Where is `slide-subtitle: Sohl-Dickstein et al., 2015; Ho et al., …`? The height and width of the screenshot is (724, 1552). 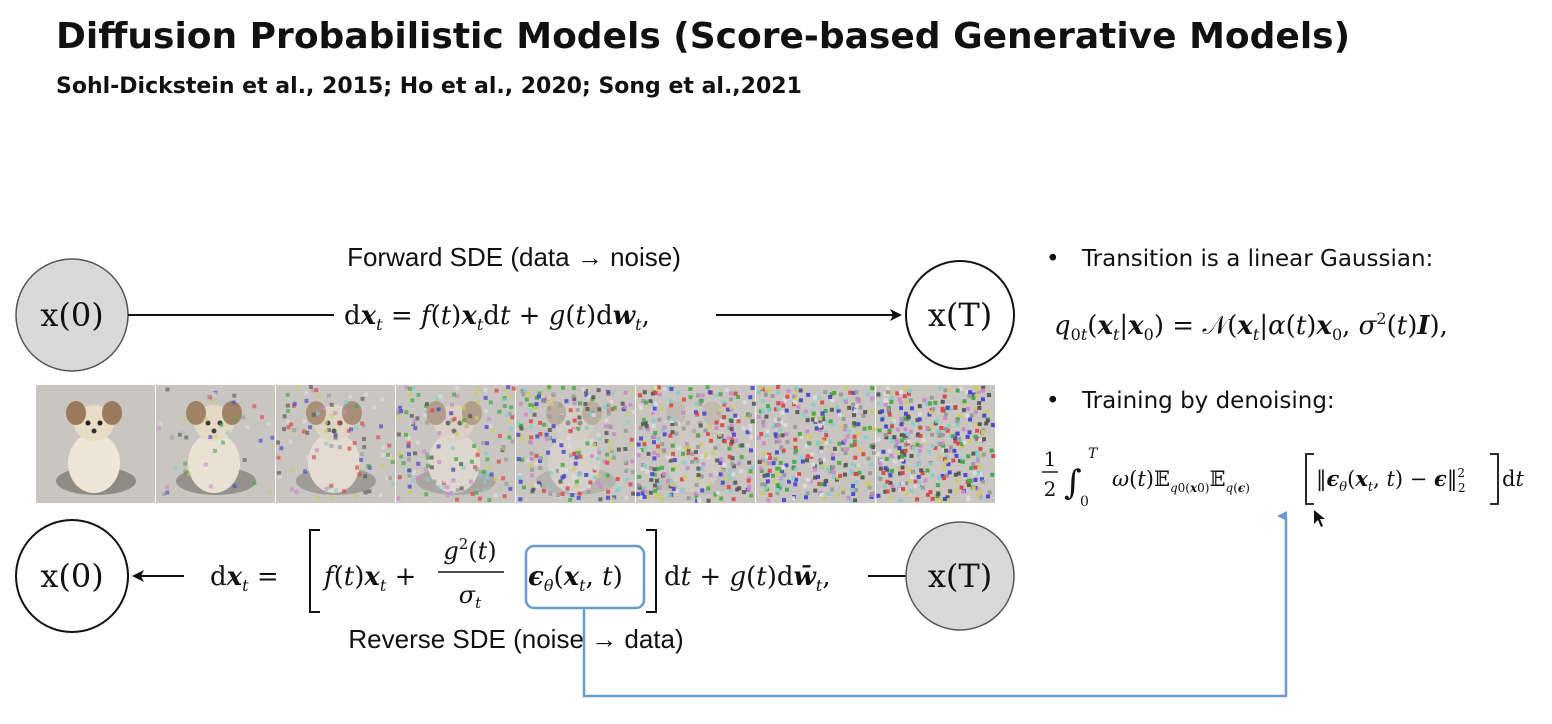
slide-subtitle: Sohl-Dickstein et al., 2015; Ho et al., … is located at coordinates (429, 86).